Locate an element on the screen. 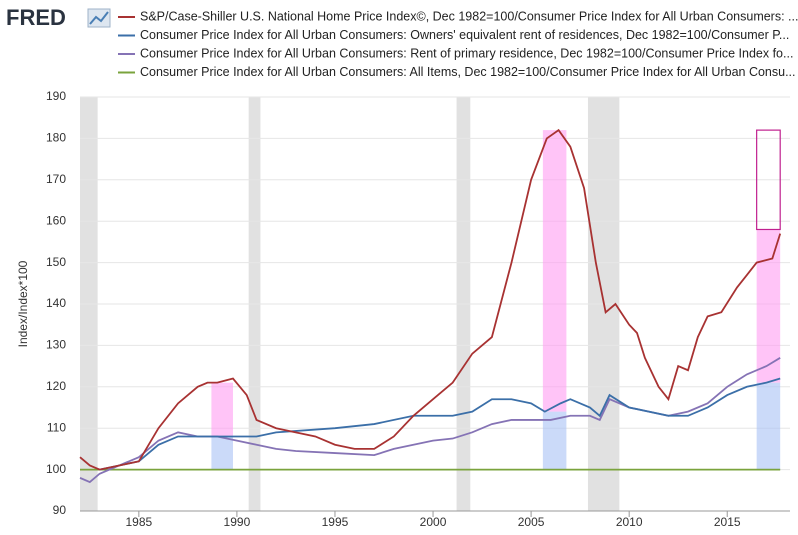 The image size is (798, 535). y-tick-label: 100 is located at coordinates (56, 469).